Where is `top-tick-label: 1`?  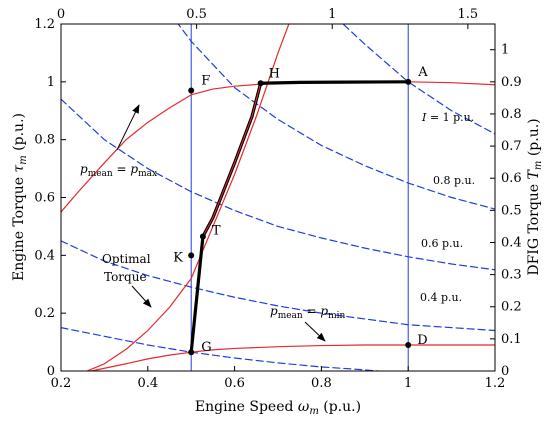
top-tick-label: 1 is located at coordinates (332, 14).